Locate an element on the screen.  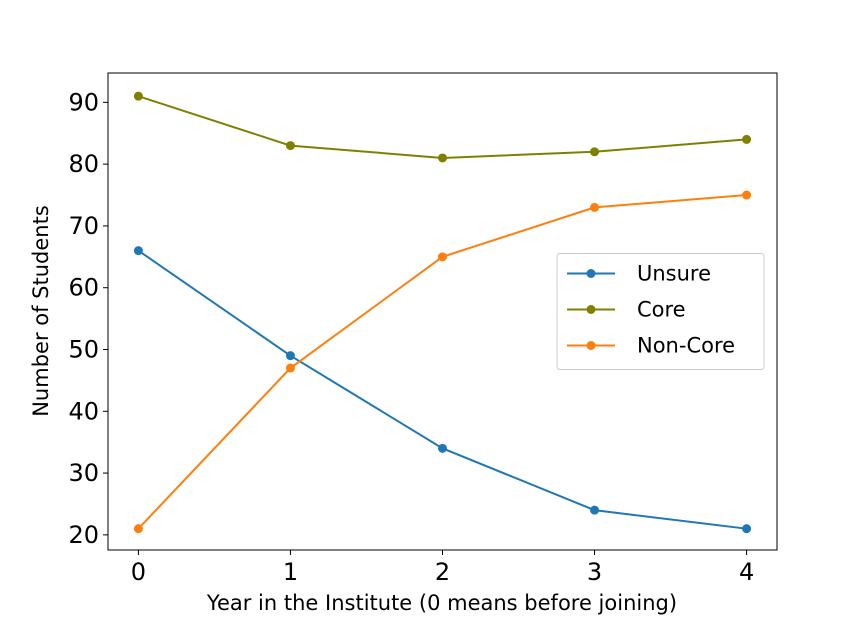
x-tick-label: 1 is located at coordinates (290, 572).